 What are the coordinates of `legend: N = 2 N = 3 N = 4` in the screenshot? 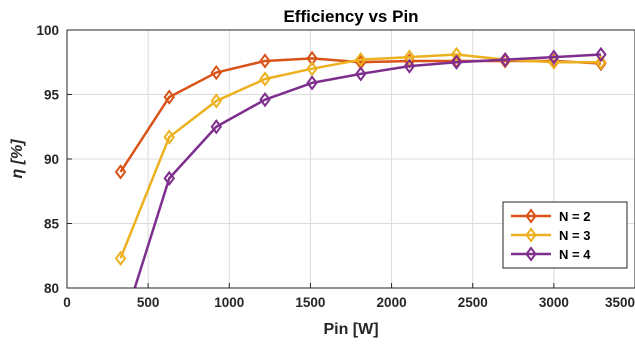 It's located at (565, 235).